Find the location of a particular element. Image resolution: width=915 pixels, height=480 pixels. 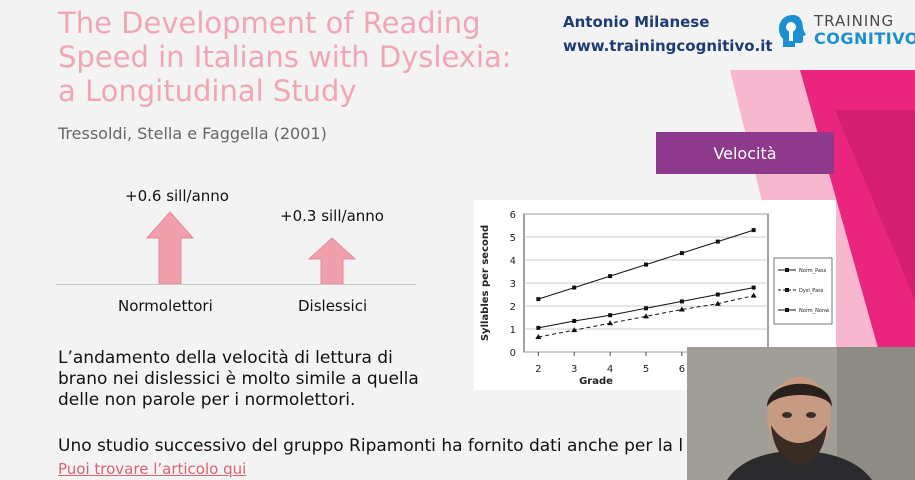

title-line: The Development of Reading is located at coordinates (269, 23).